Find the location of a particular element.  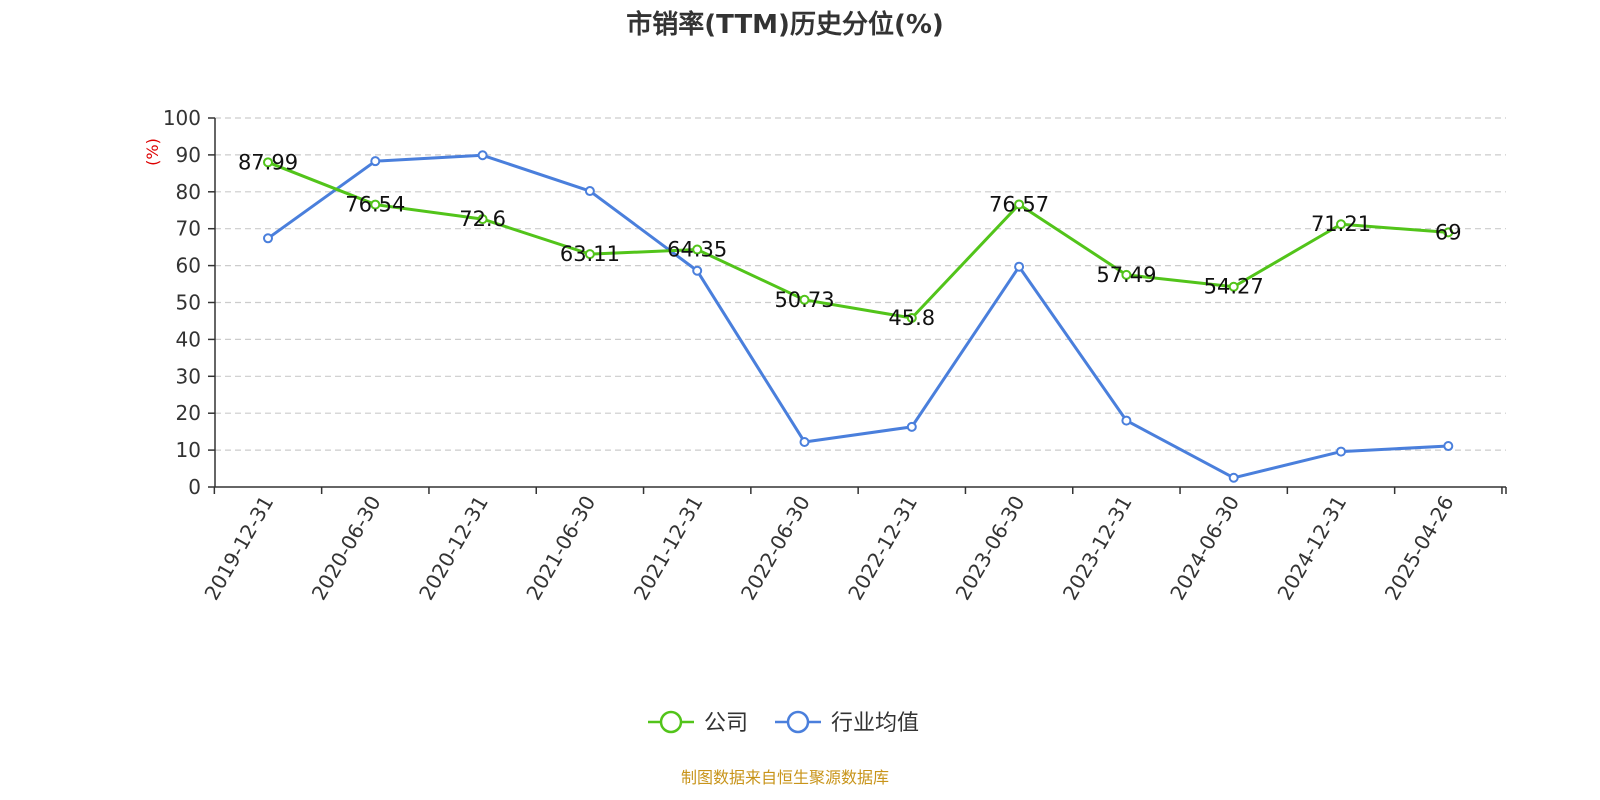

y-axis-label: (%) is located at coordinates (152, 152).